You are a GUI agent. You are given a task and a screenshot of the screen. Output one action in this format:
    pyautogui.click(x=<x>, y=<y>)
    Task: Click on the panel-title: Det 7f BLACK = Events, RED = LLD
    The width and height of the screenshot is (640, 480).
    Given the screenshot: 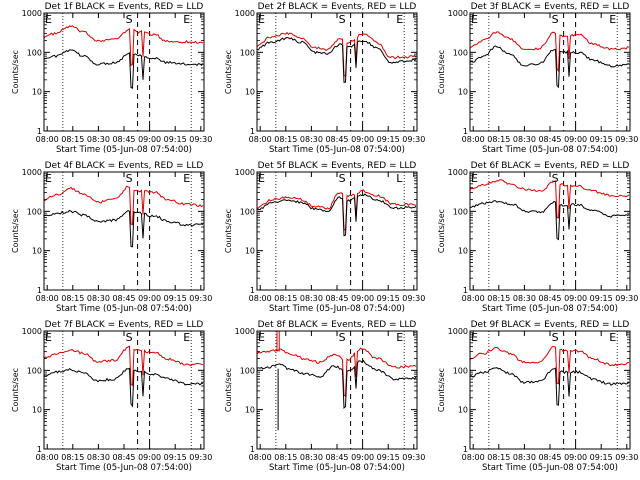 What is the action you would take?
    pyautogui.click(x=124, y=325)
    